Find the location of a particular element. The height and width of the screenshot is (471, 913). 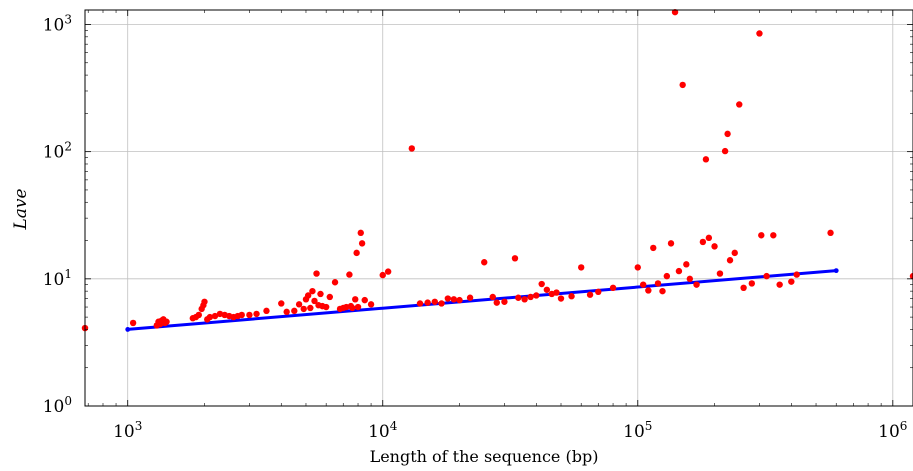

fit-line is located at coordinates (482, 300).